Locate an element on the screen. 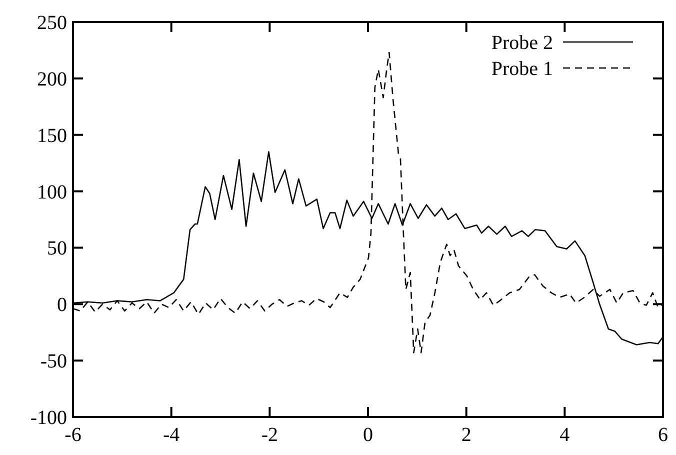 The width and height of the screenshot is (676, 455). x-tick-label: 2 is located at coordinates (466, 435).